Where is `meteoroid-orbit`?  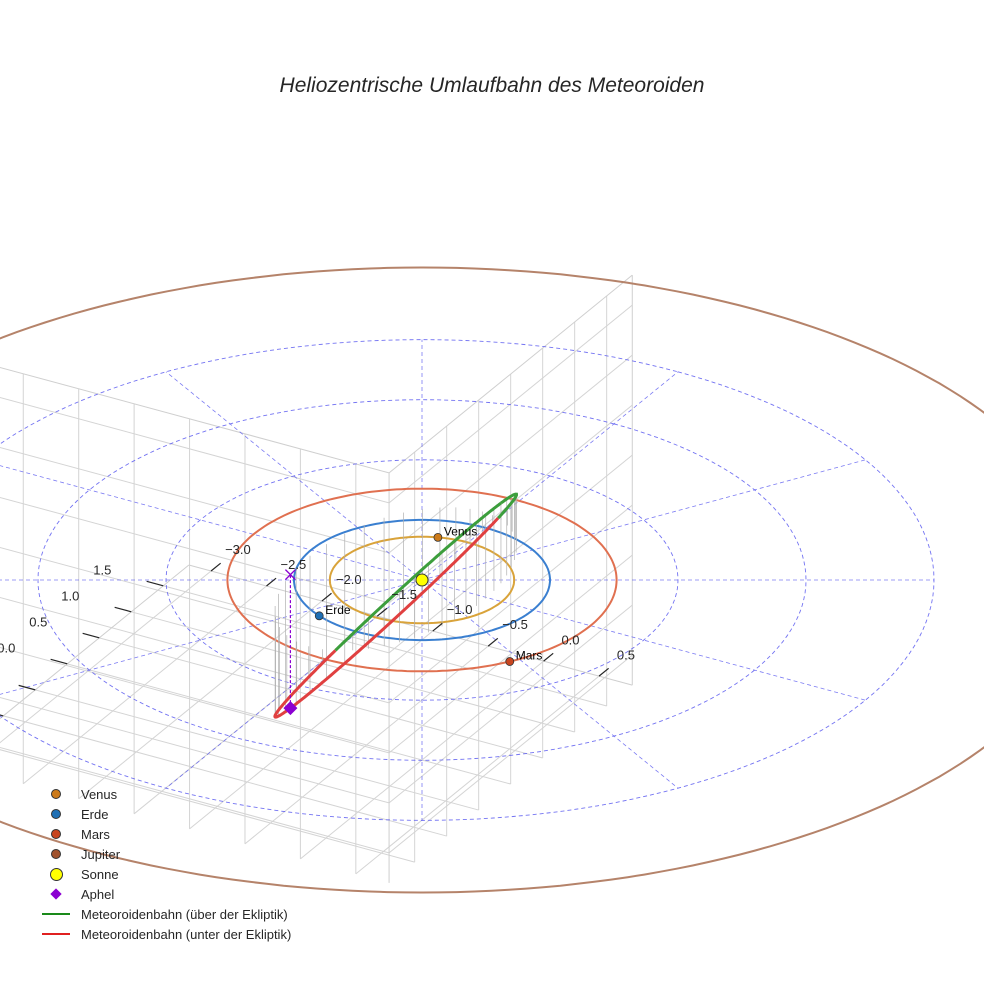 meteoroid-orbit is located at coordinates (395, 605).